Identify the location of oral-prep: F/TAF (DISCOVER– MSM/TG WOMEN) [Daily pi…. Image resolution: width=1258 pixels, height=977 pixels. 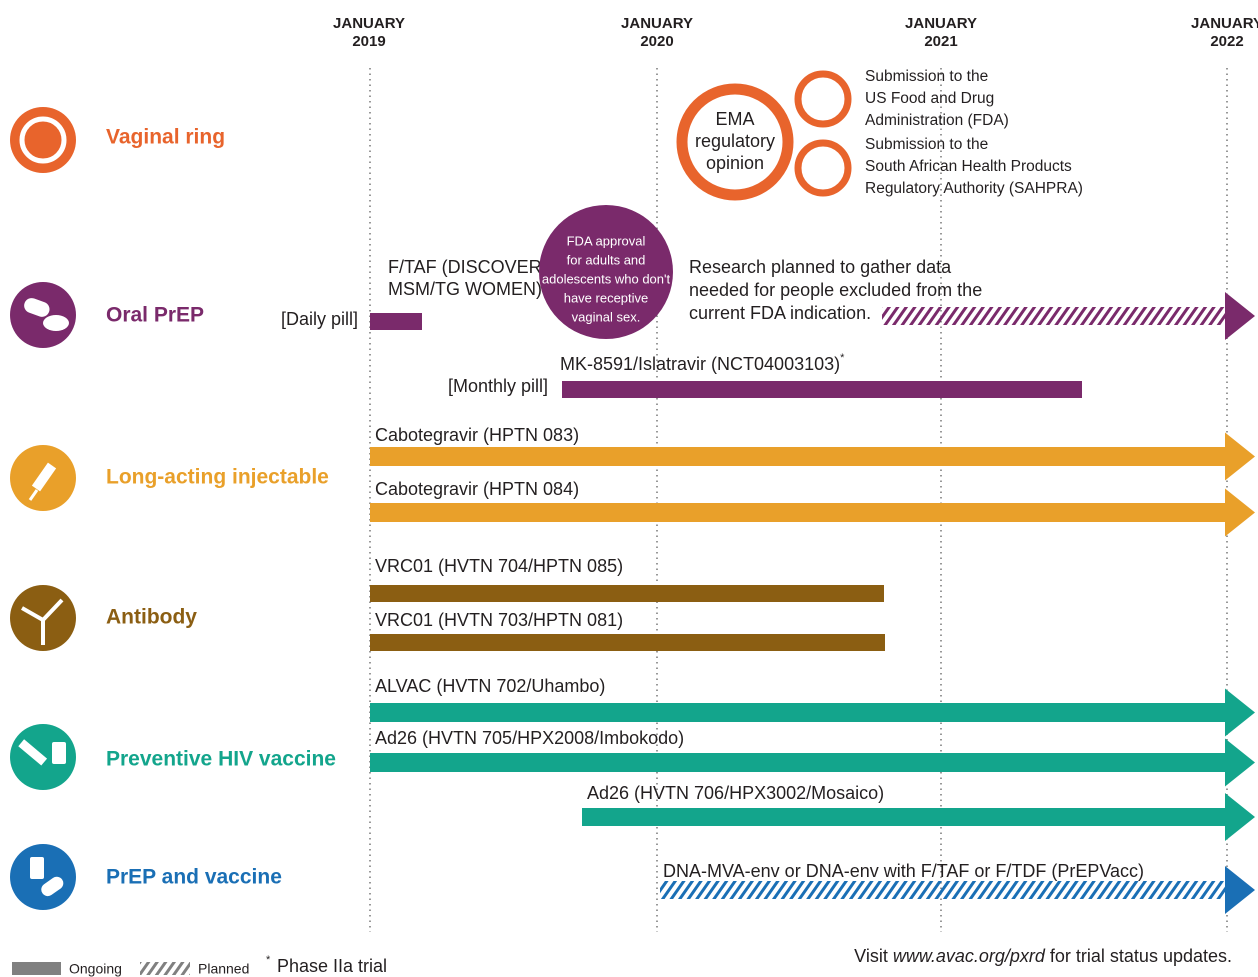
(631, 300).